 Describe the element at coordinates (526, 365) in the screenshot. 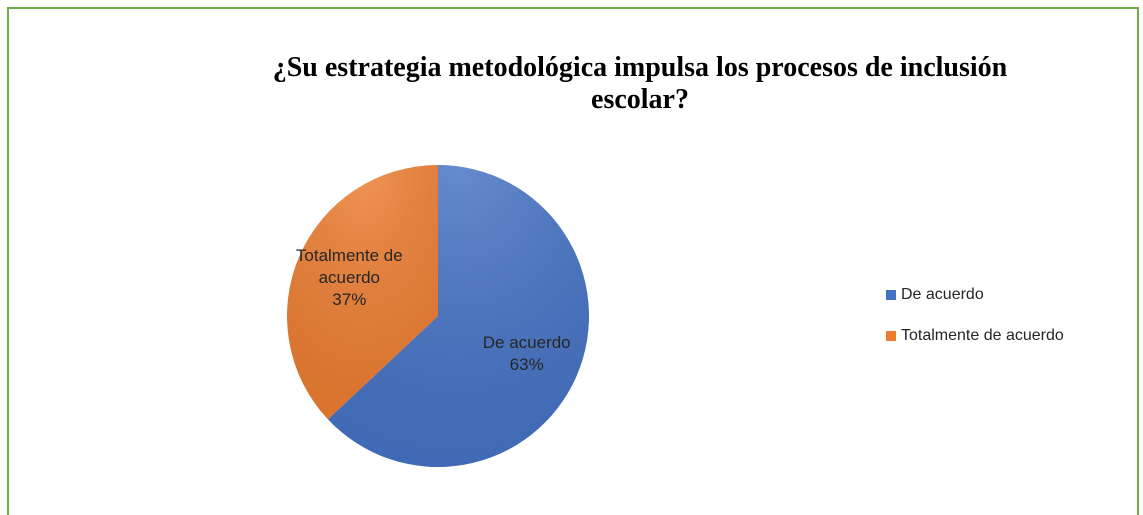

I see `label-value: 63%` at that location.